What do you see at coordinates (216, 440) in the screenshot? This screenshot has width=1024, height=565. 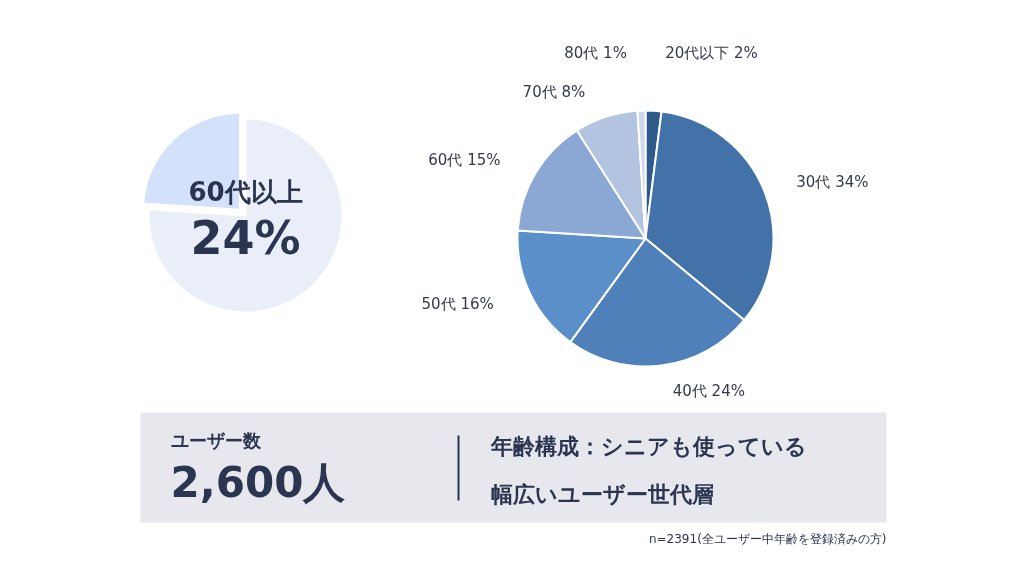 I see `text: ユーザー数` at bounding box center [216, 440].